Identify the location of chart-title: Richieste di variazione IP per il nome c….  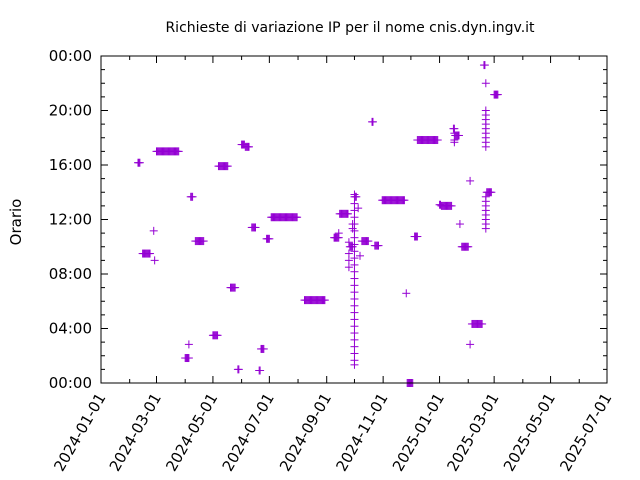
(350, 28).